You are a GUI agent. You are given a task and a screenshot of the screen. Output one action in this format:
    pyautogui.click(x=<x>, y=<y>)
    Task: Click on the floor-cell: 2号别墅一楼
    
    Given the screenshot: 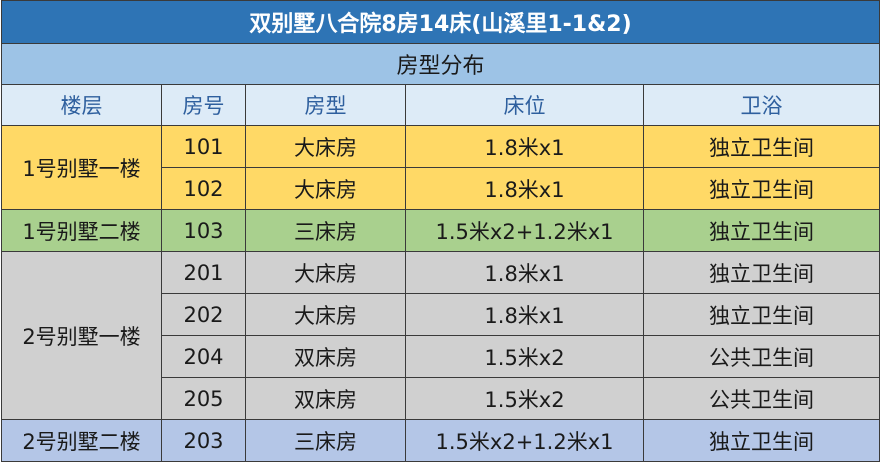 What is the action you would take?
    pyautogui.click(x=81, y=335)
    